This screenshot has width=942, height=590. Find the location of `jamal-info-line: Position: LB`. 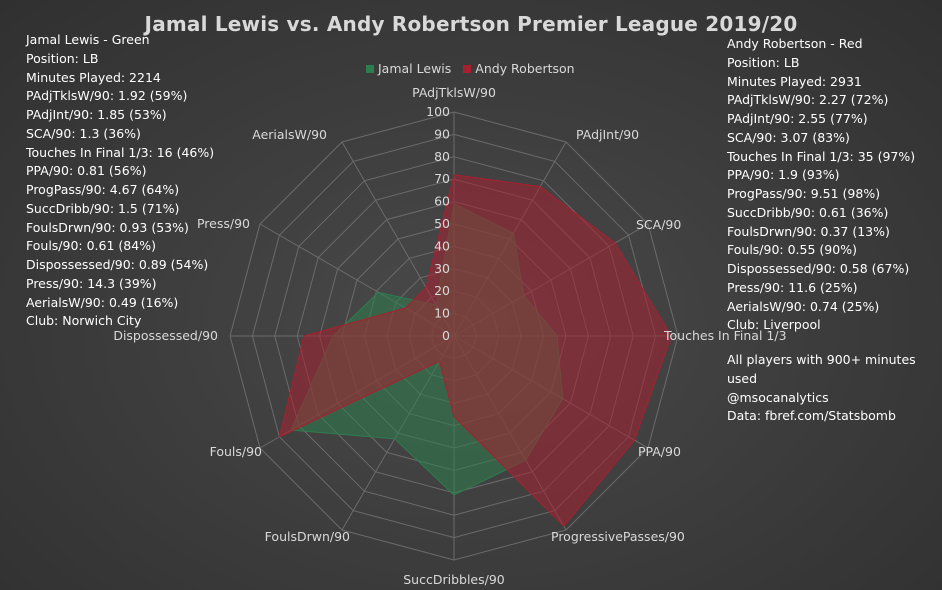

jamal-info-line: Position: LB is located at coordinates (62, 58).